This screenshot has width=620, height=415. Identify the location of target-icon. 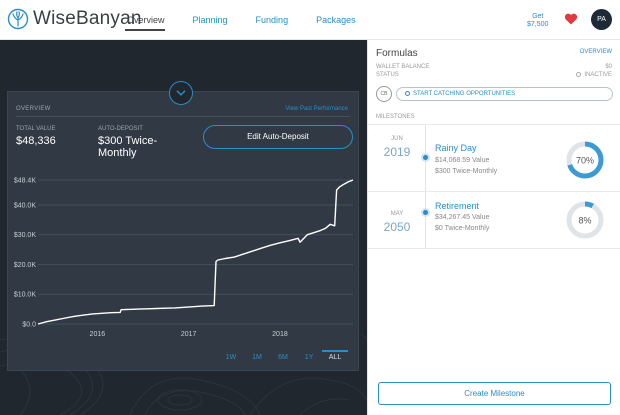
(407, 93).